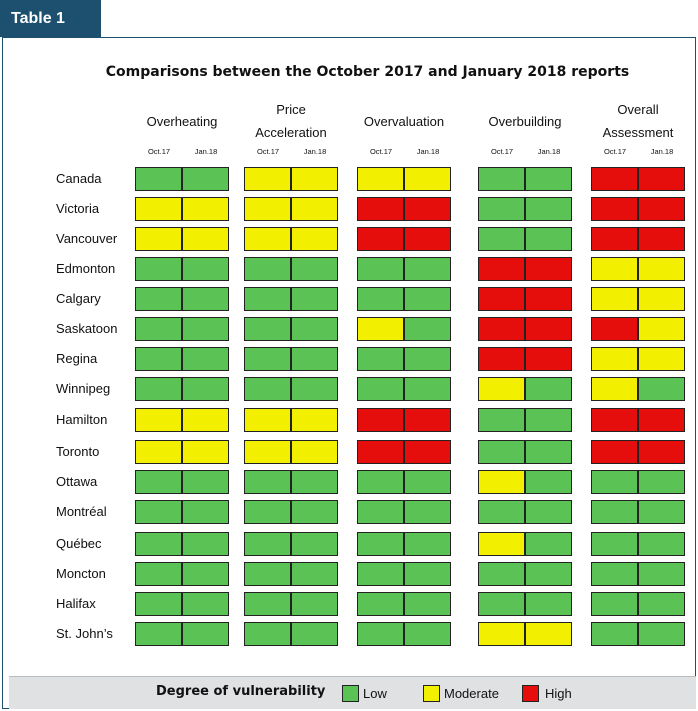 The image size is (698, 711). What do you see at coordinates (50, 18) in the screenshot?
I see `table-tab: Table 1` at bounding box center [50, 18].